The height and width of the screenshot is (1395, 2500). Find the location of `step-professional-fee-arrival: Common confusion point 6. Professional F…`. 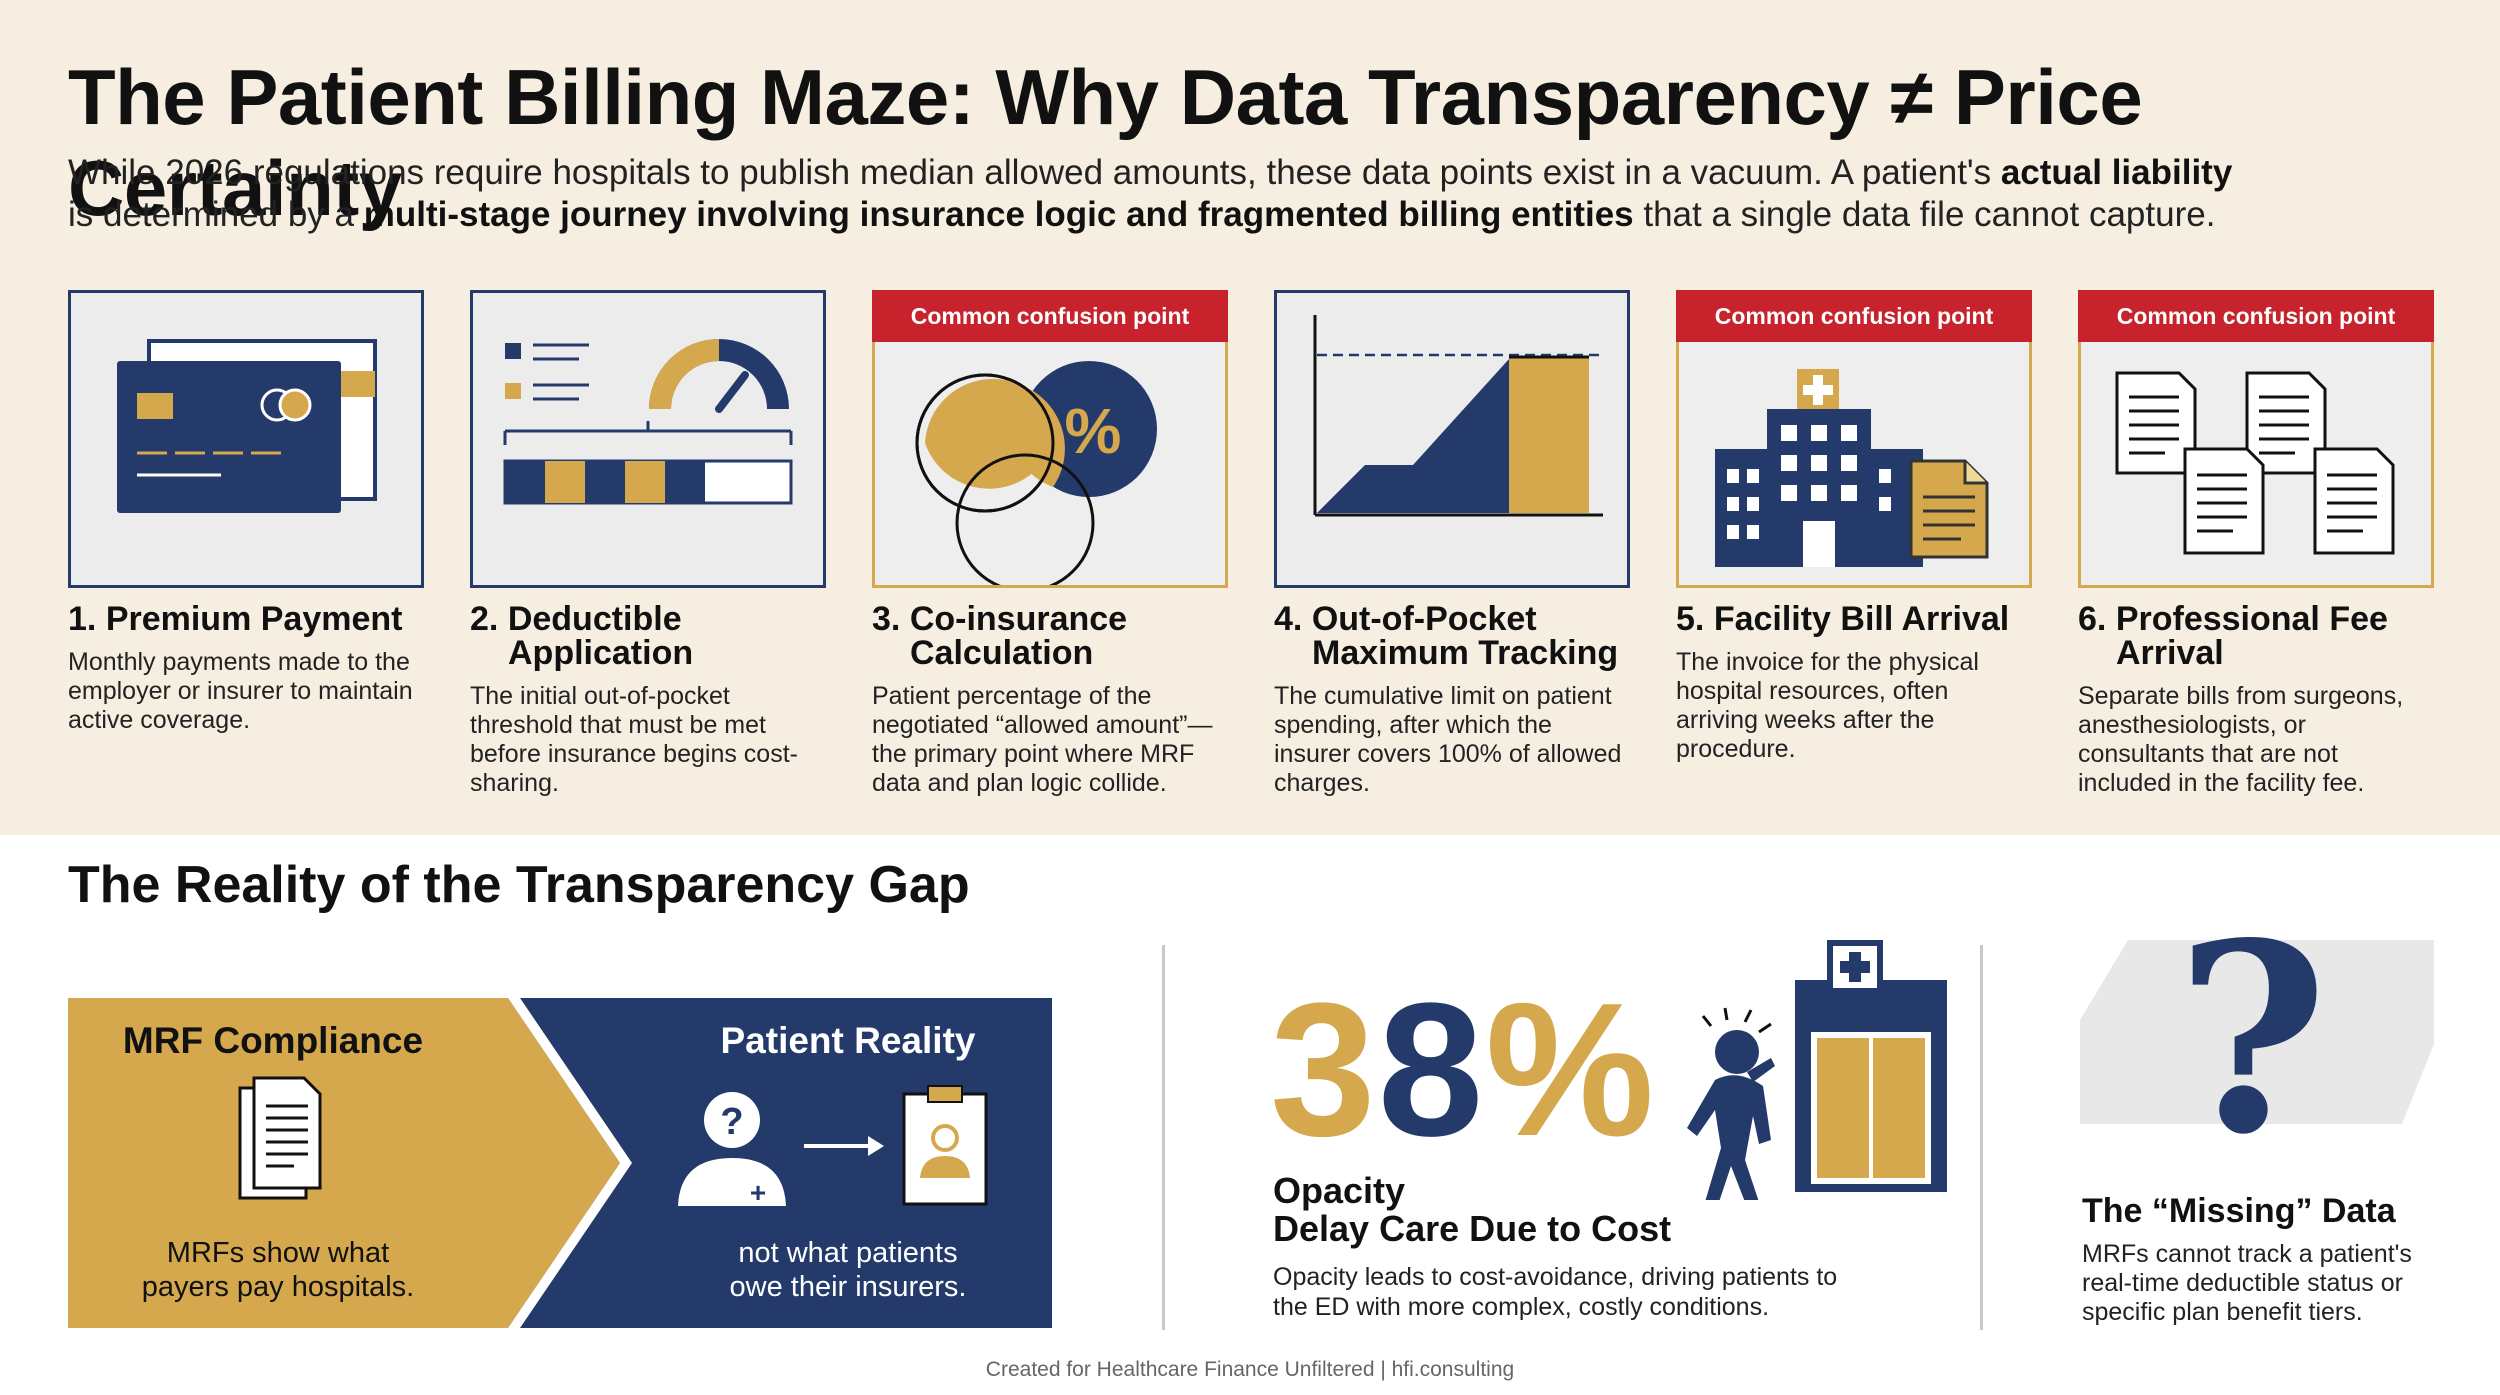

step-professional-fee-arrival: Common confusion point 6. Professional F… is located at coordinates (2256, 544).